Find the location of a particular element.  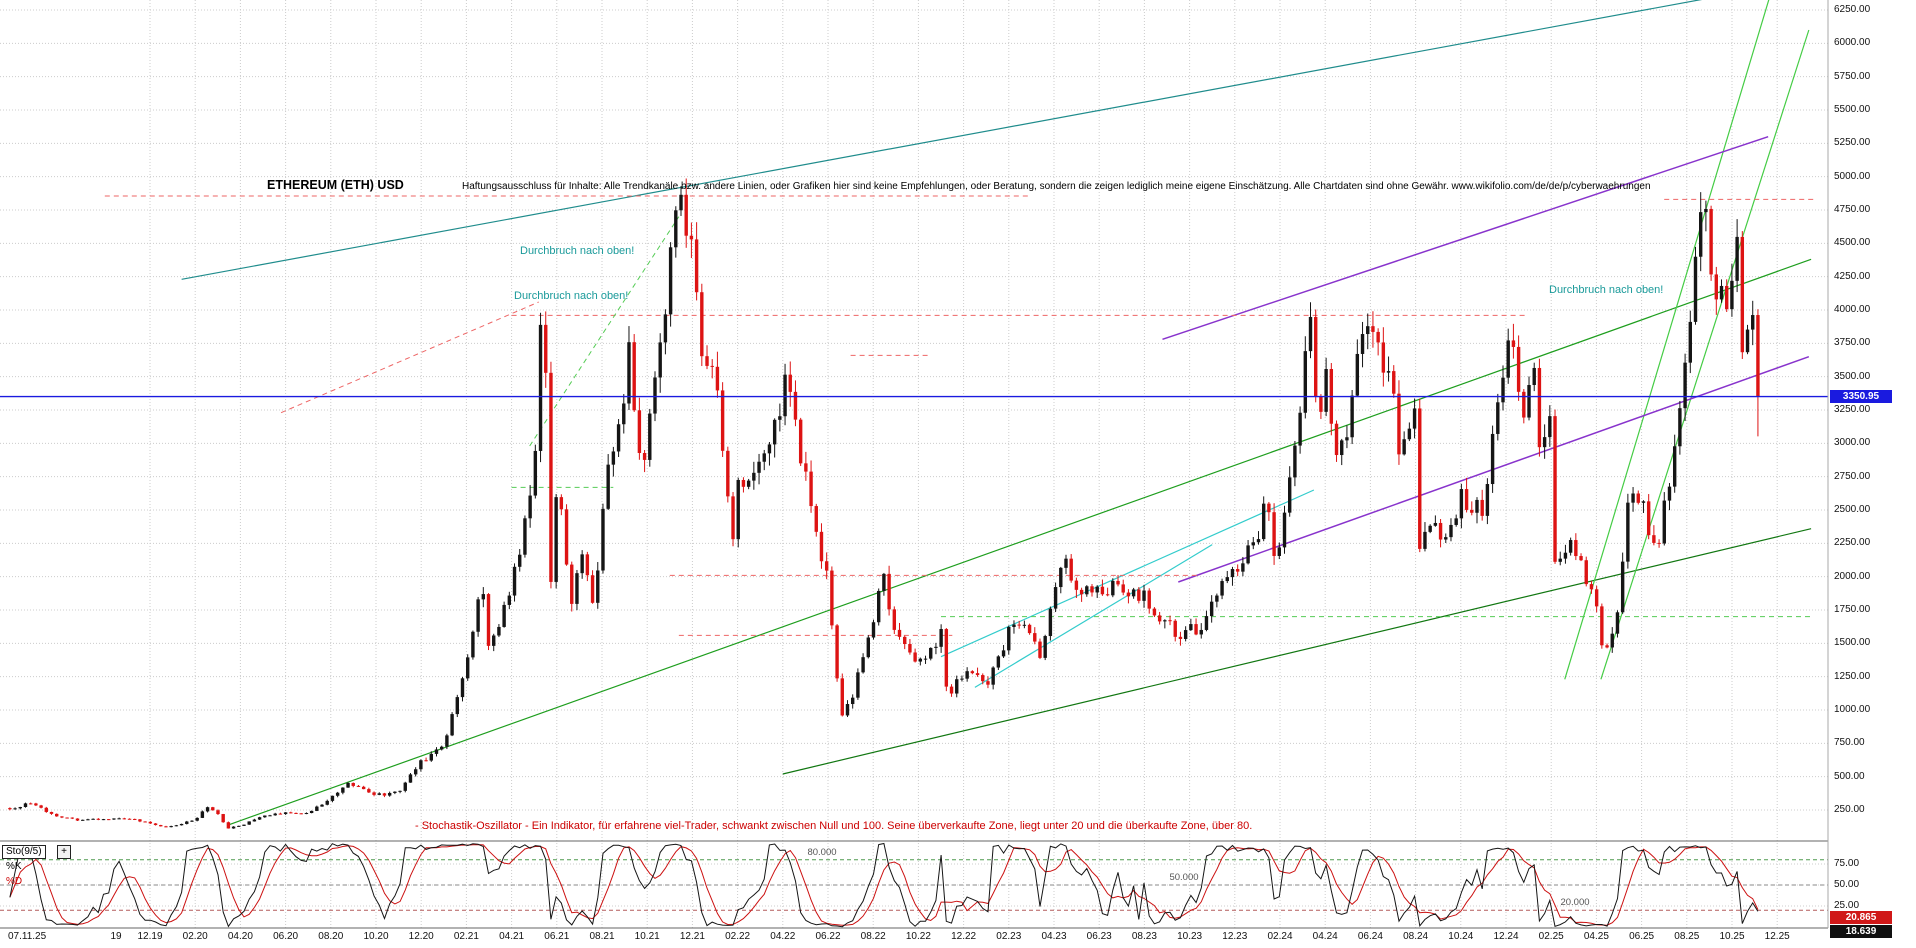

rally-2021-diagonal is located at coordinates (604, 331).